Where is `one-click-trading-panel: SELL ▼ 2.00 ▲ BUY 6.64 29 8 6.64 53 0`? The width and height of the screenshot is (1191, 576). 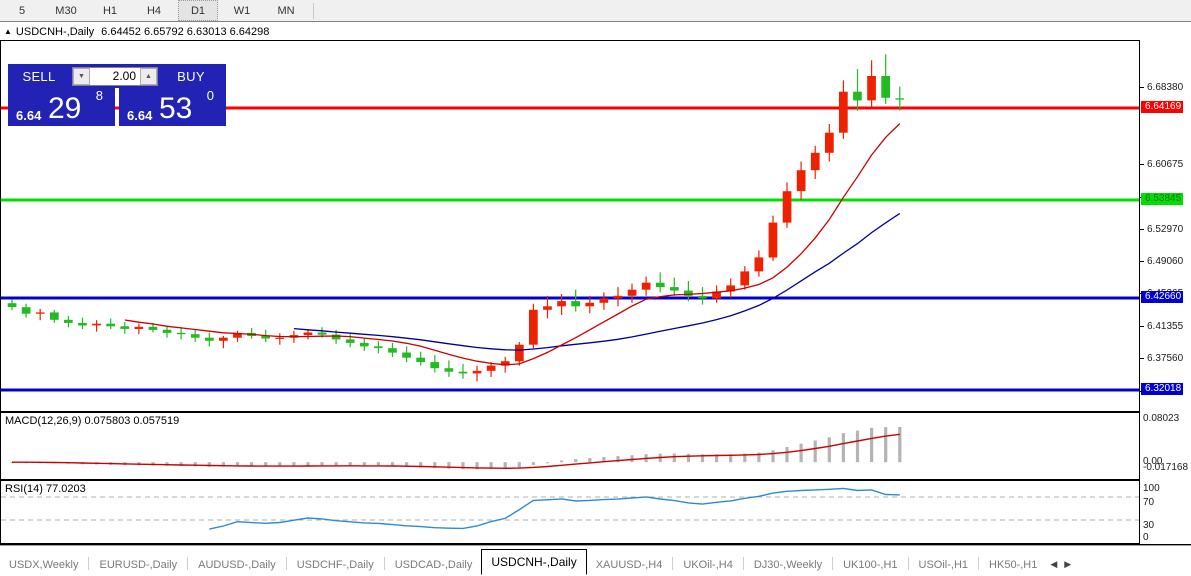
one-click-trading-panel: SELL ▼ 2.00 ▲ BUY 6.64 29 8 6.64 53 0 is located at coordinates (117, 95).